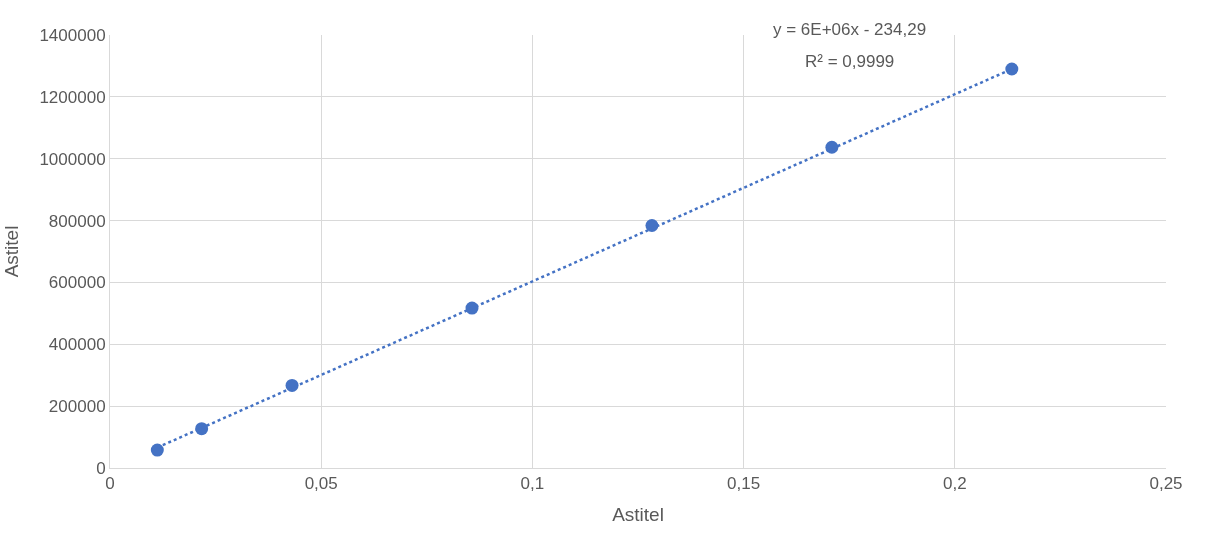 This screenshot has width=1213, height=558. I want to click on y-tick-label: 1400000, so click(72, 35).